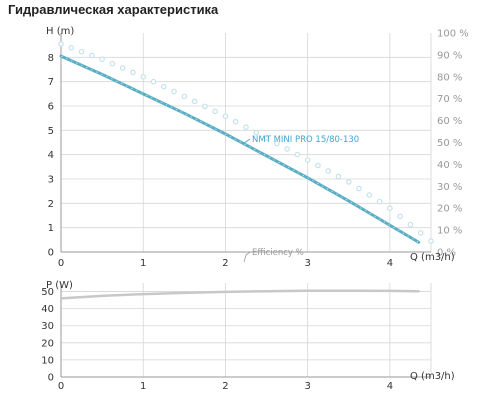 Image resolution: width=500 pixels, height=400 pixels. What do you see at coordinates (247, 141) in the screenshot?
I see `head-label-leader` at bounding box center [247, 141].